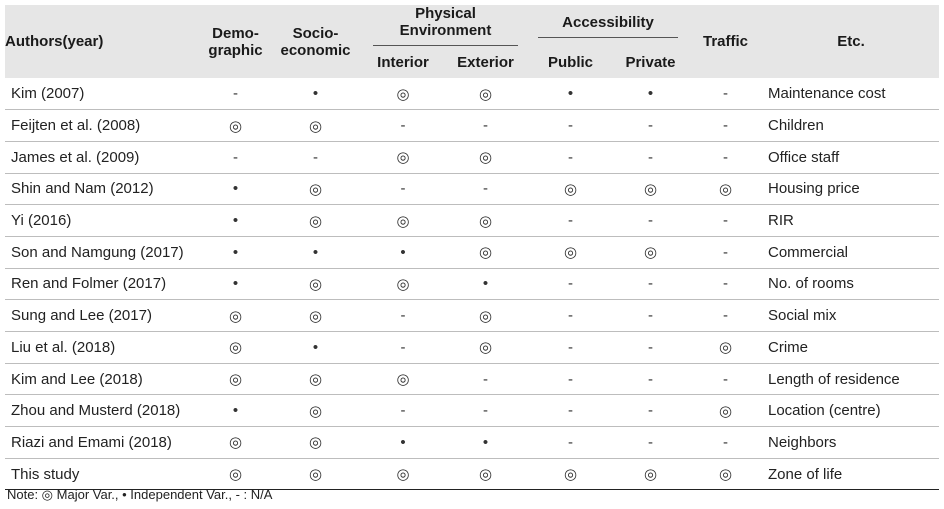 This screenshot has height=509, width=944. I want to click on cell-etc: Maintenance cost, so click(851, 94).